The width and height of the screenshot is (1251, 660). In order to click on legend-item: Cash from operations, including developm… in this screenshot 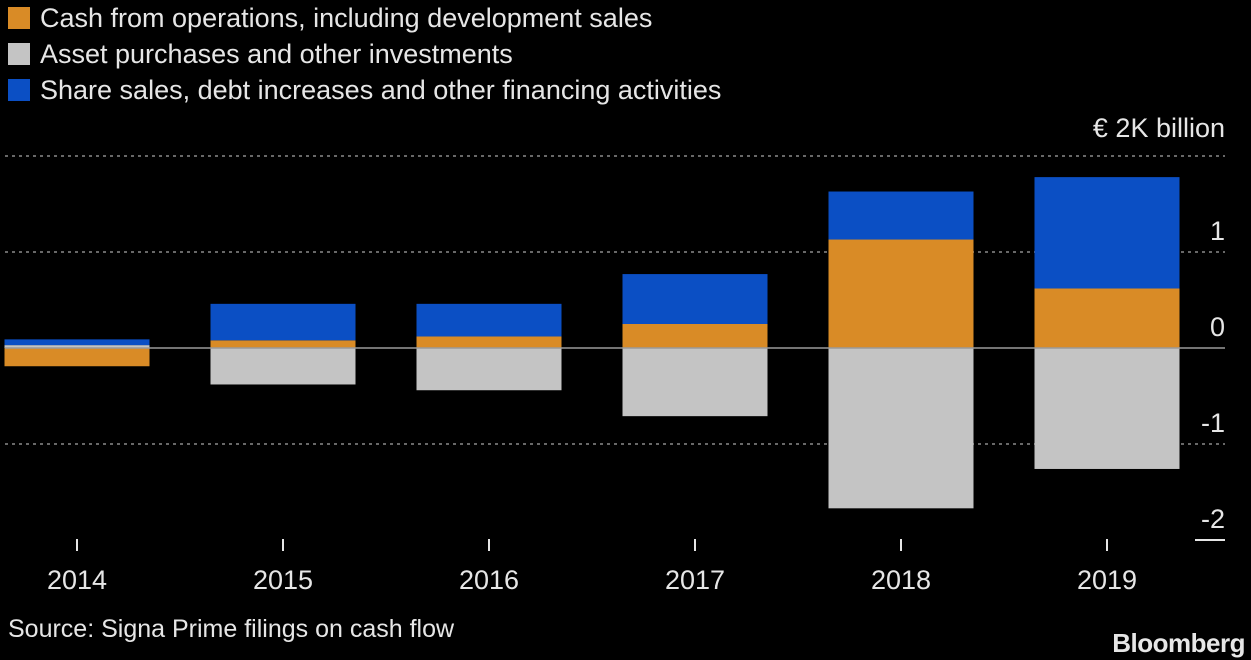, I will do `click(364, 18)`.